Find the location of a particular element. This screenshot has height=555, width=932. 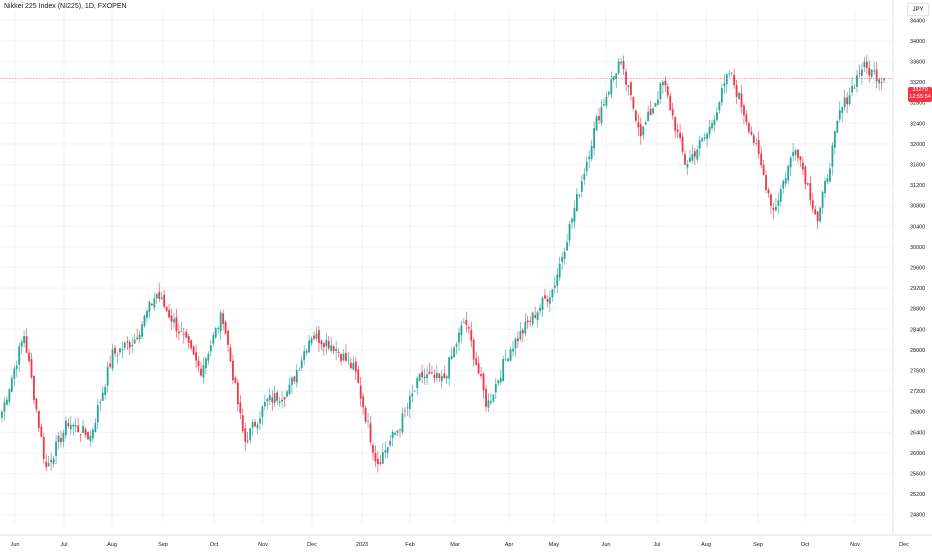

y-tick-label: 32800 is located at coordinates (917, 104).